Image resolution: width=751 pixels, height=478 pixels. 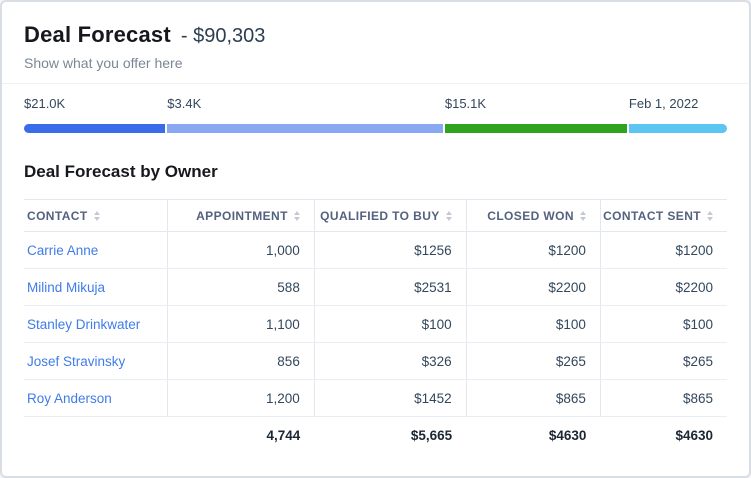 I want to click on progress-label-appointment: $21.0K, so click(x=45, y=103).